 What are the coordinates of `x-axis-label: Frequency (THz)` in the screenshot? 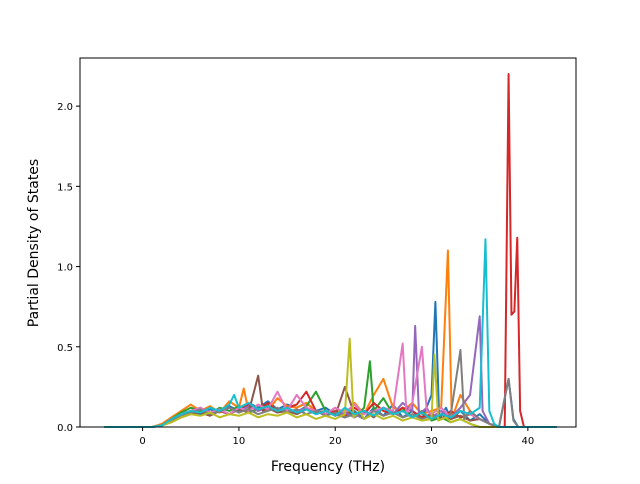 It's located at (328, 467).